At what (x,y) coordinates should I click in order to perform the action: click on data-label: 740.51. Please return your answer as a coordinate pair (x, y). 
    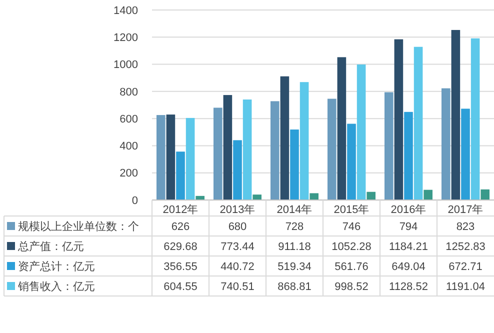
    Looking at the image, I should click on (237, 286).